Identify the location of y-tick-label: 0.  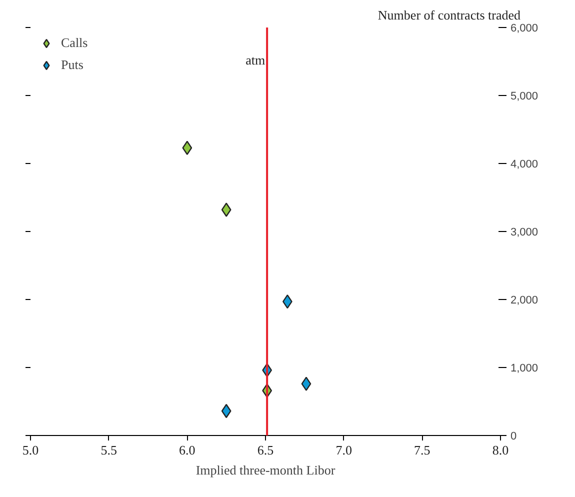
(513, 436).